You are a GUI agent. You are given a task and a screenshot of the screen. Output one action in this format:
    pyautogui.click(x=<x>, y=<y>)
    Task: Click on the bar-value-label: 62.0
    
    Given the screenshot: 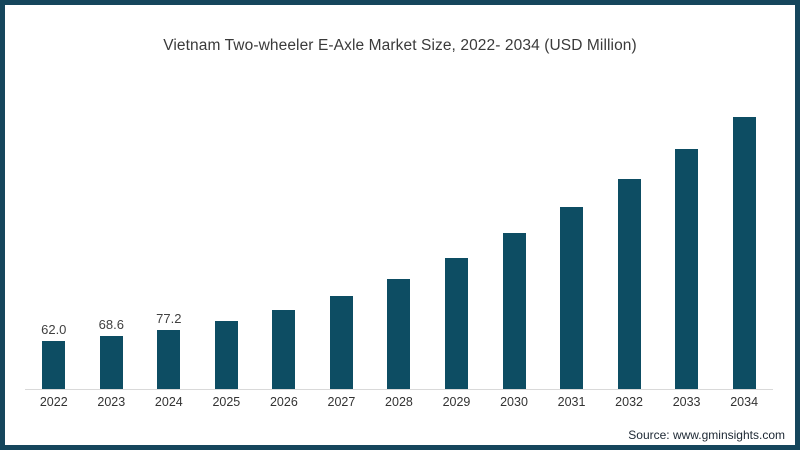 What is the action you would take?
    pyautogui.click(x=54, y=330)
    